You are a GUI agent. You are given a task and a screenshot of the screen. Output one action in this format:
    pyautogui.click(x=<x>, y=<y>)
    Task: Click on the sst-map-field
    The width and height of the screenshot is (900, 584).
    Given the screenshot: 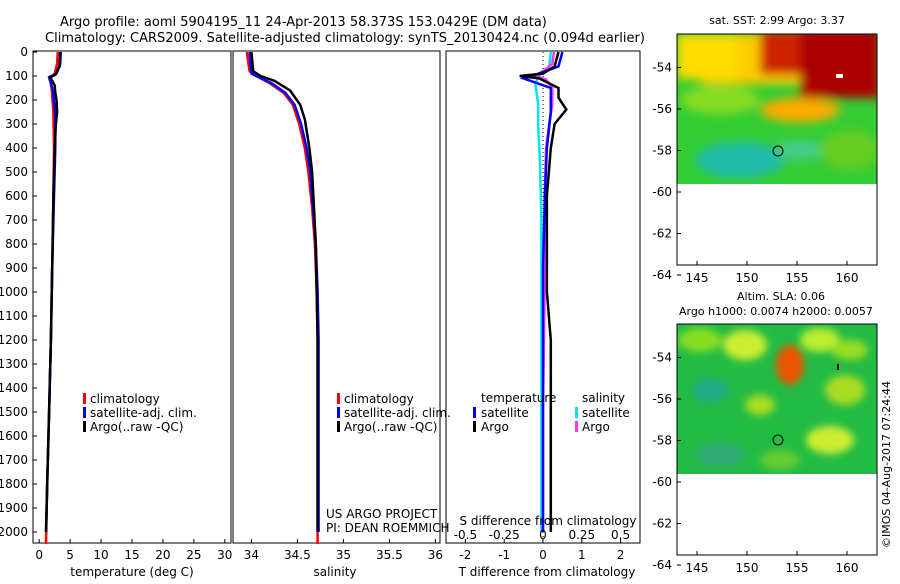 What is the action you would take?
    pyautogui.click(x=777, y=109)
    